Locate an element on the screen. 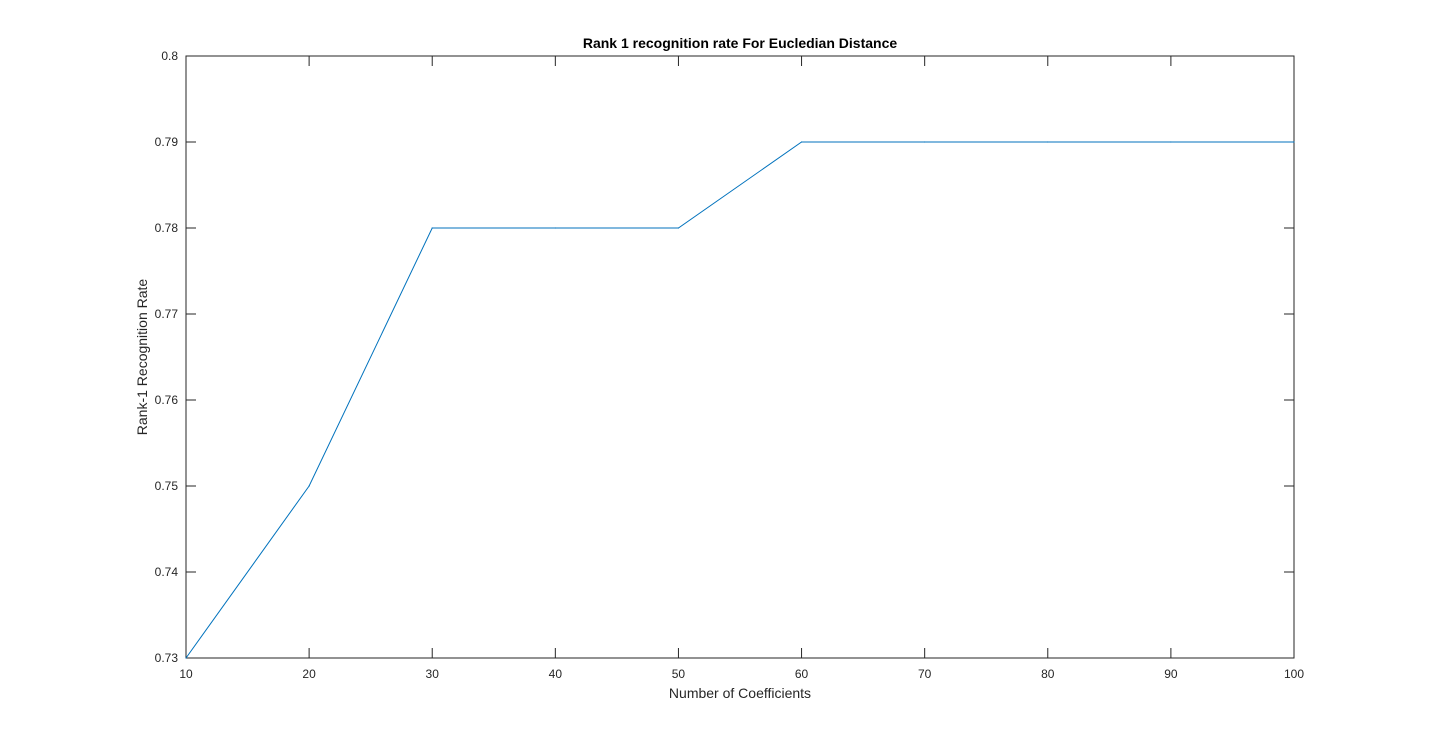 This screenshot has height=745, width=1430. x-tick-label: 80 is located at coordinates (1048, 674).